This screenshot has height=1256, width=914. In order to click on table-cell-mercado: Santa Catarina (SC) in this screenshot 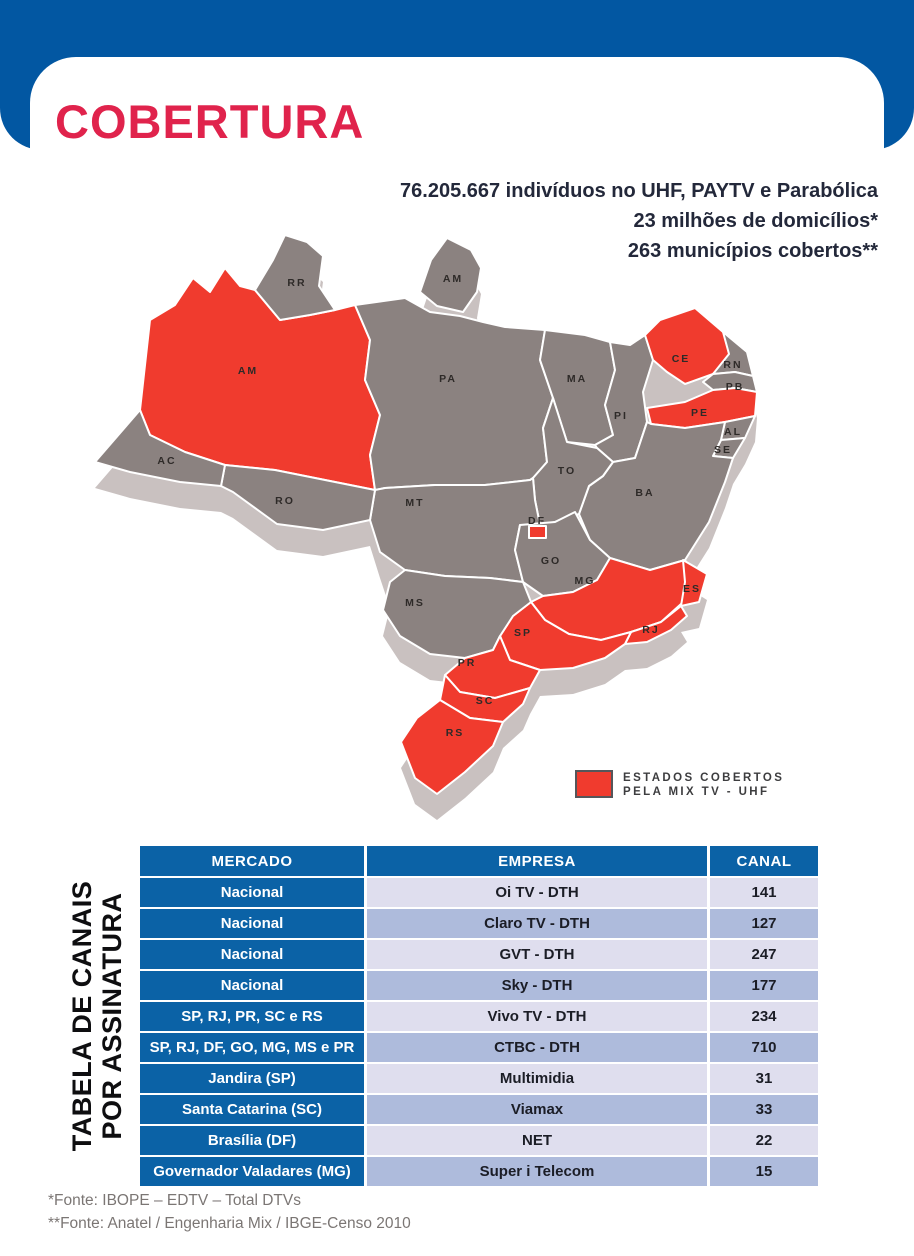, I will do `click(252, 1109)`.